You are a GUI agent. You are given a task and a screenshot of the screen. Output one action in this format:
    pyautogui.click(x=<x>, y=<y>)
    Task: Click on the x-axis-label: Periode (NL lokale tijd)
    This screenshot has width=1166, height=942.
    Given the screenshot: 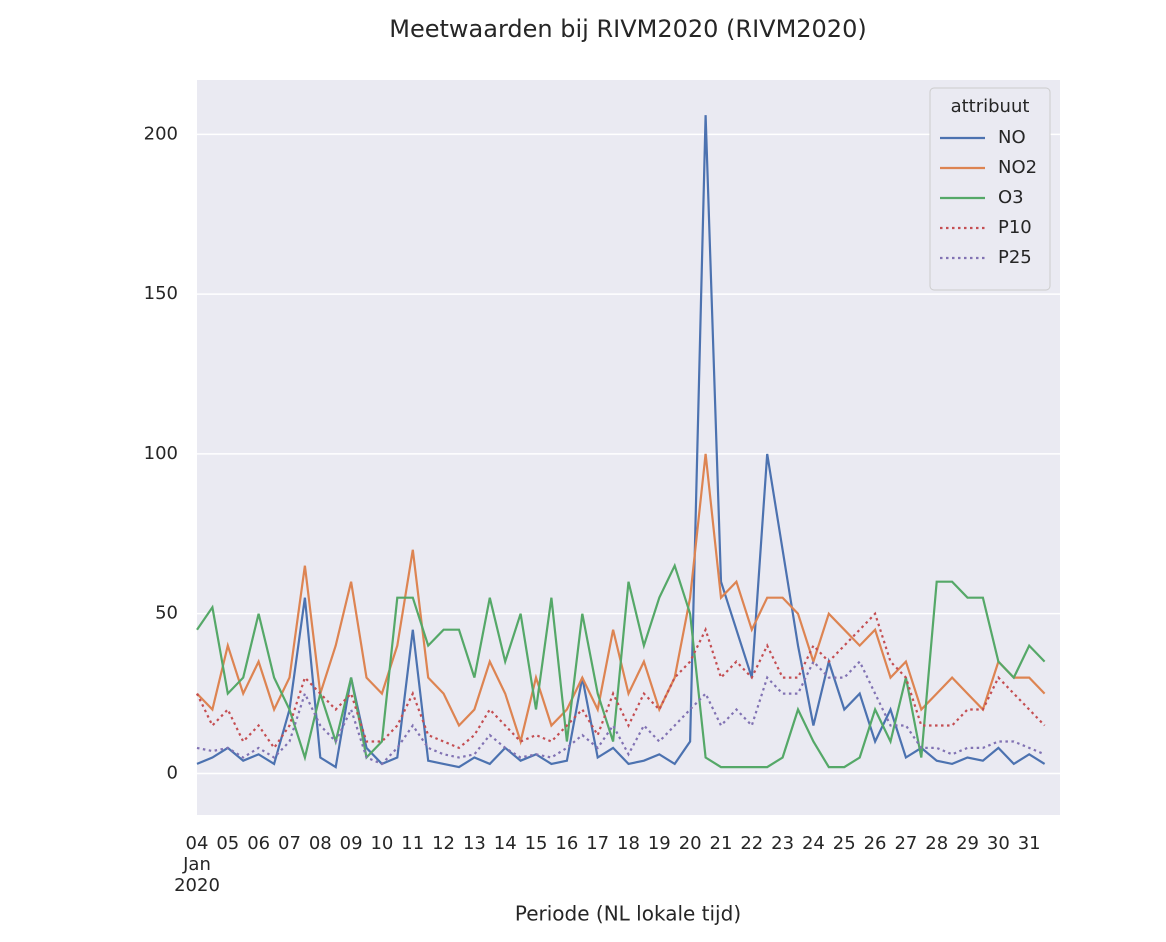 What is the action you would take?
    pyautogui.click(x=628, y=914)
    